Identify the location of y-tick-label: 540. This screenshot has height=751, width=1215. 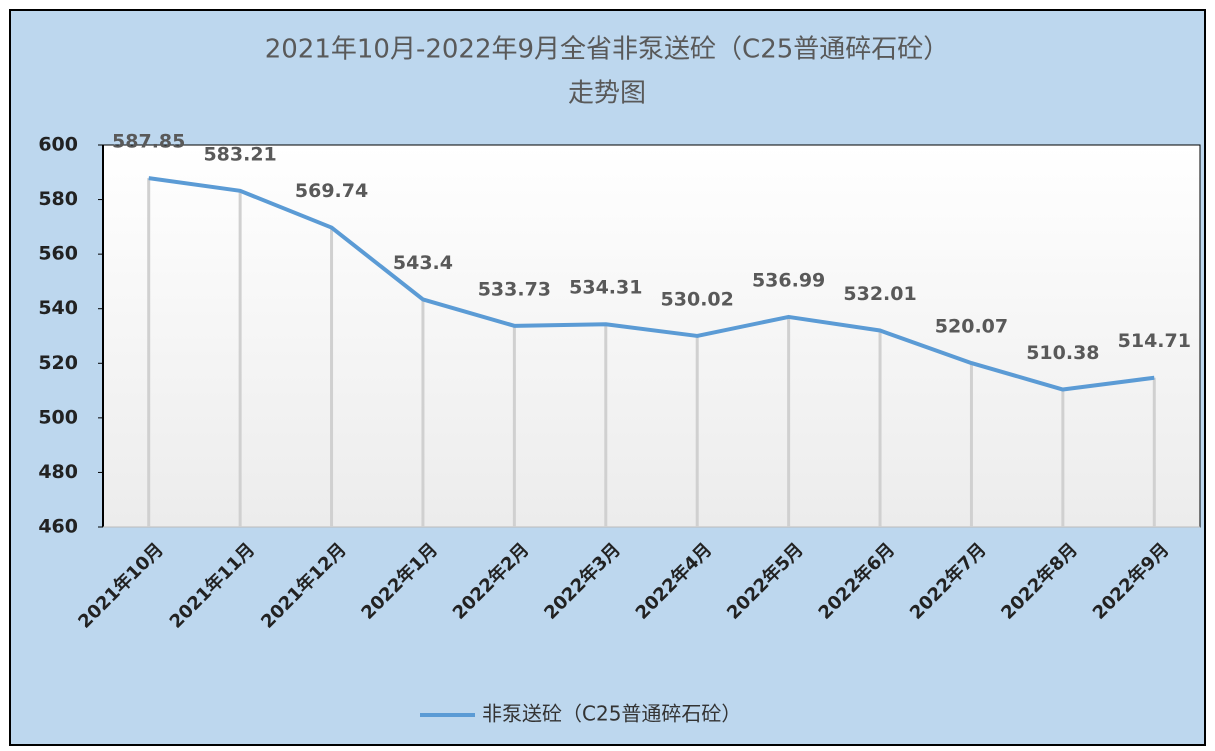
(58, 308).